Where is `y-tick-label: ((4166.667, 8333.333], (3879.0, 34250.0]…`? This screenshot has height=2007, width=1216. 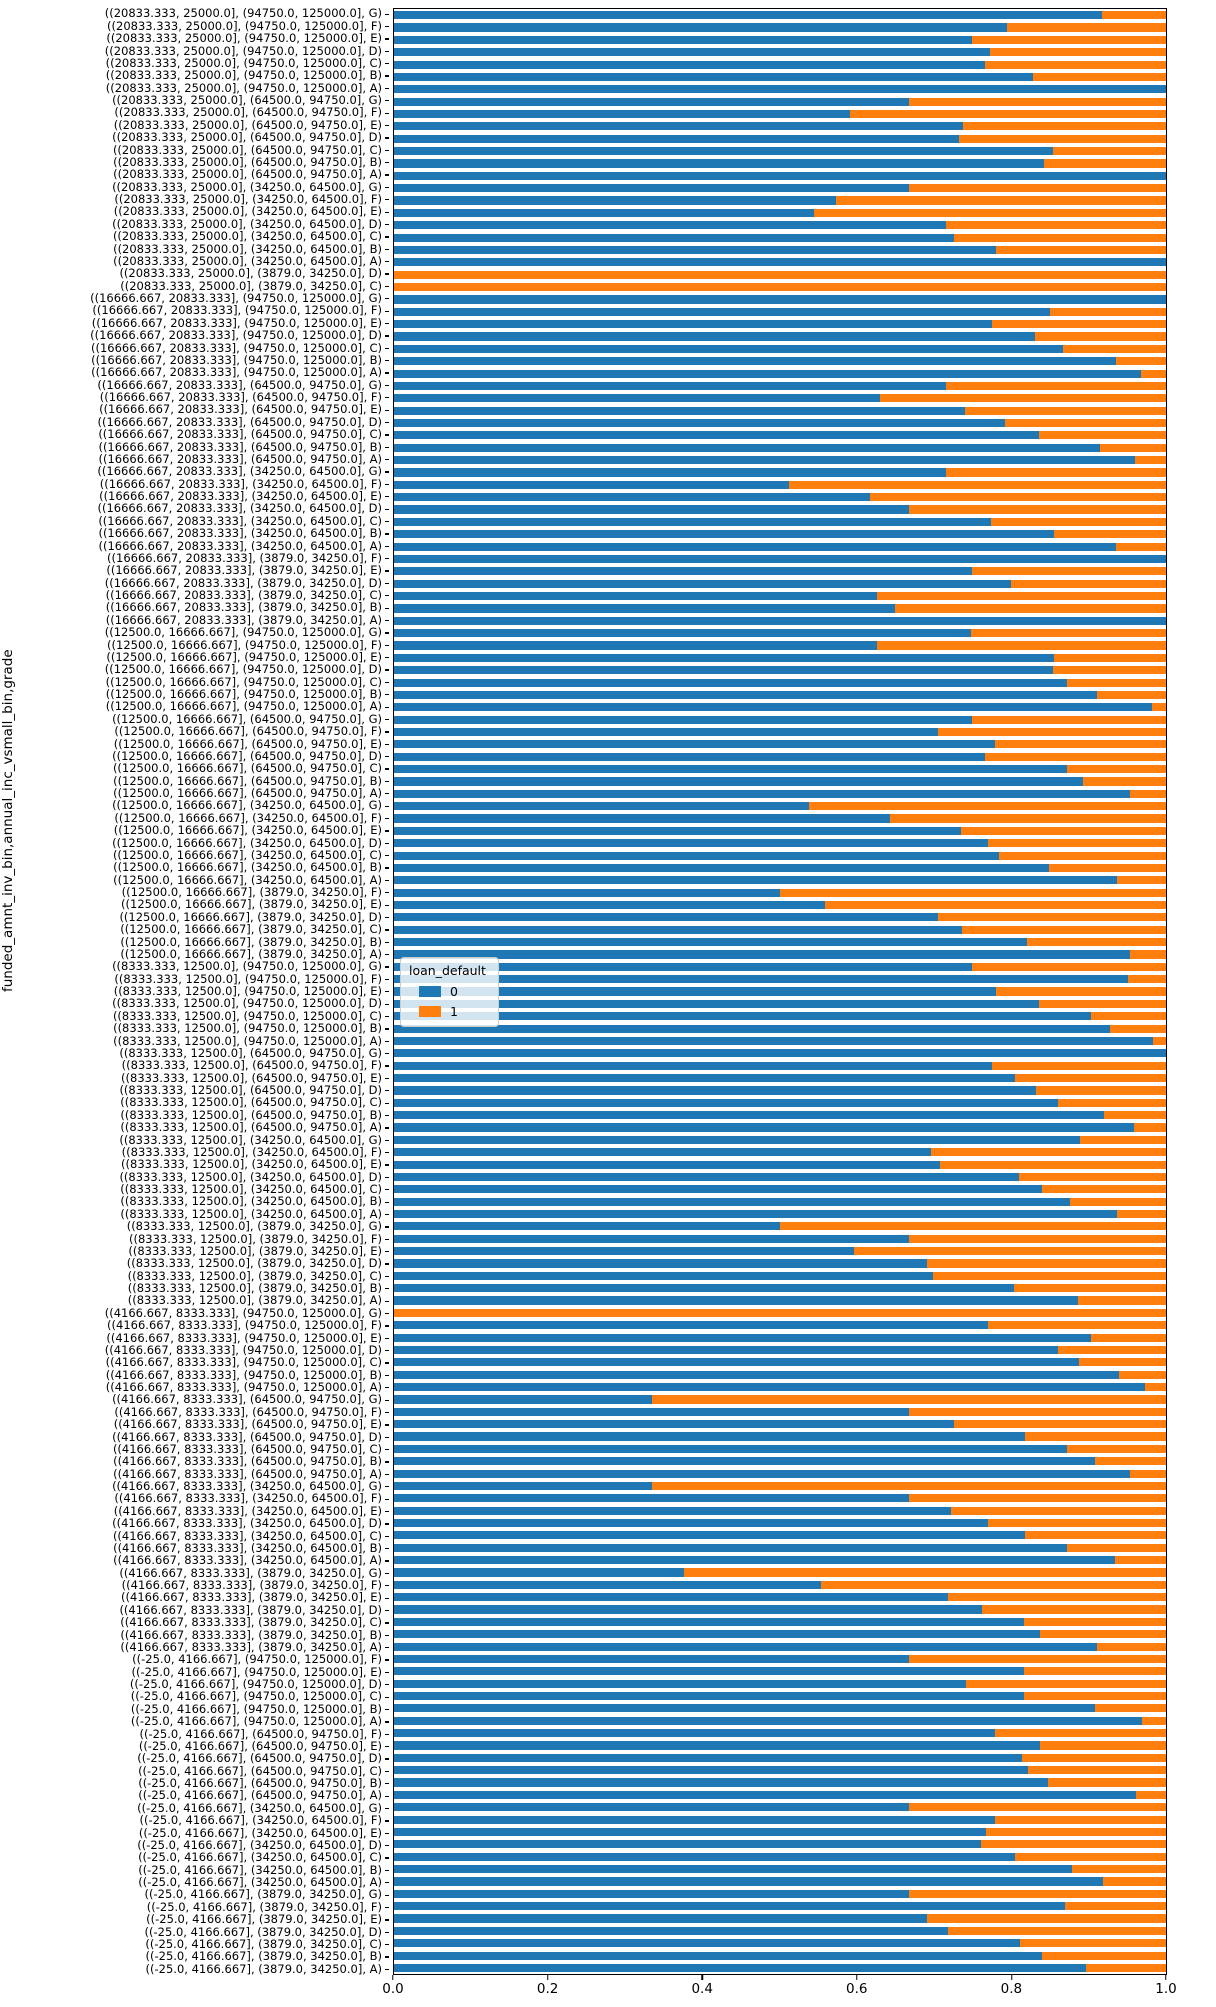 y-tick-label: ((4166.667, 8333.333], (3879.0, 34250.0]… is located at coordinates (194, 1610).